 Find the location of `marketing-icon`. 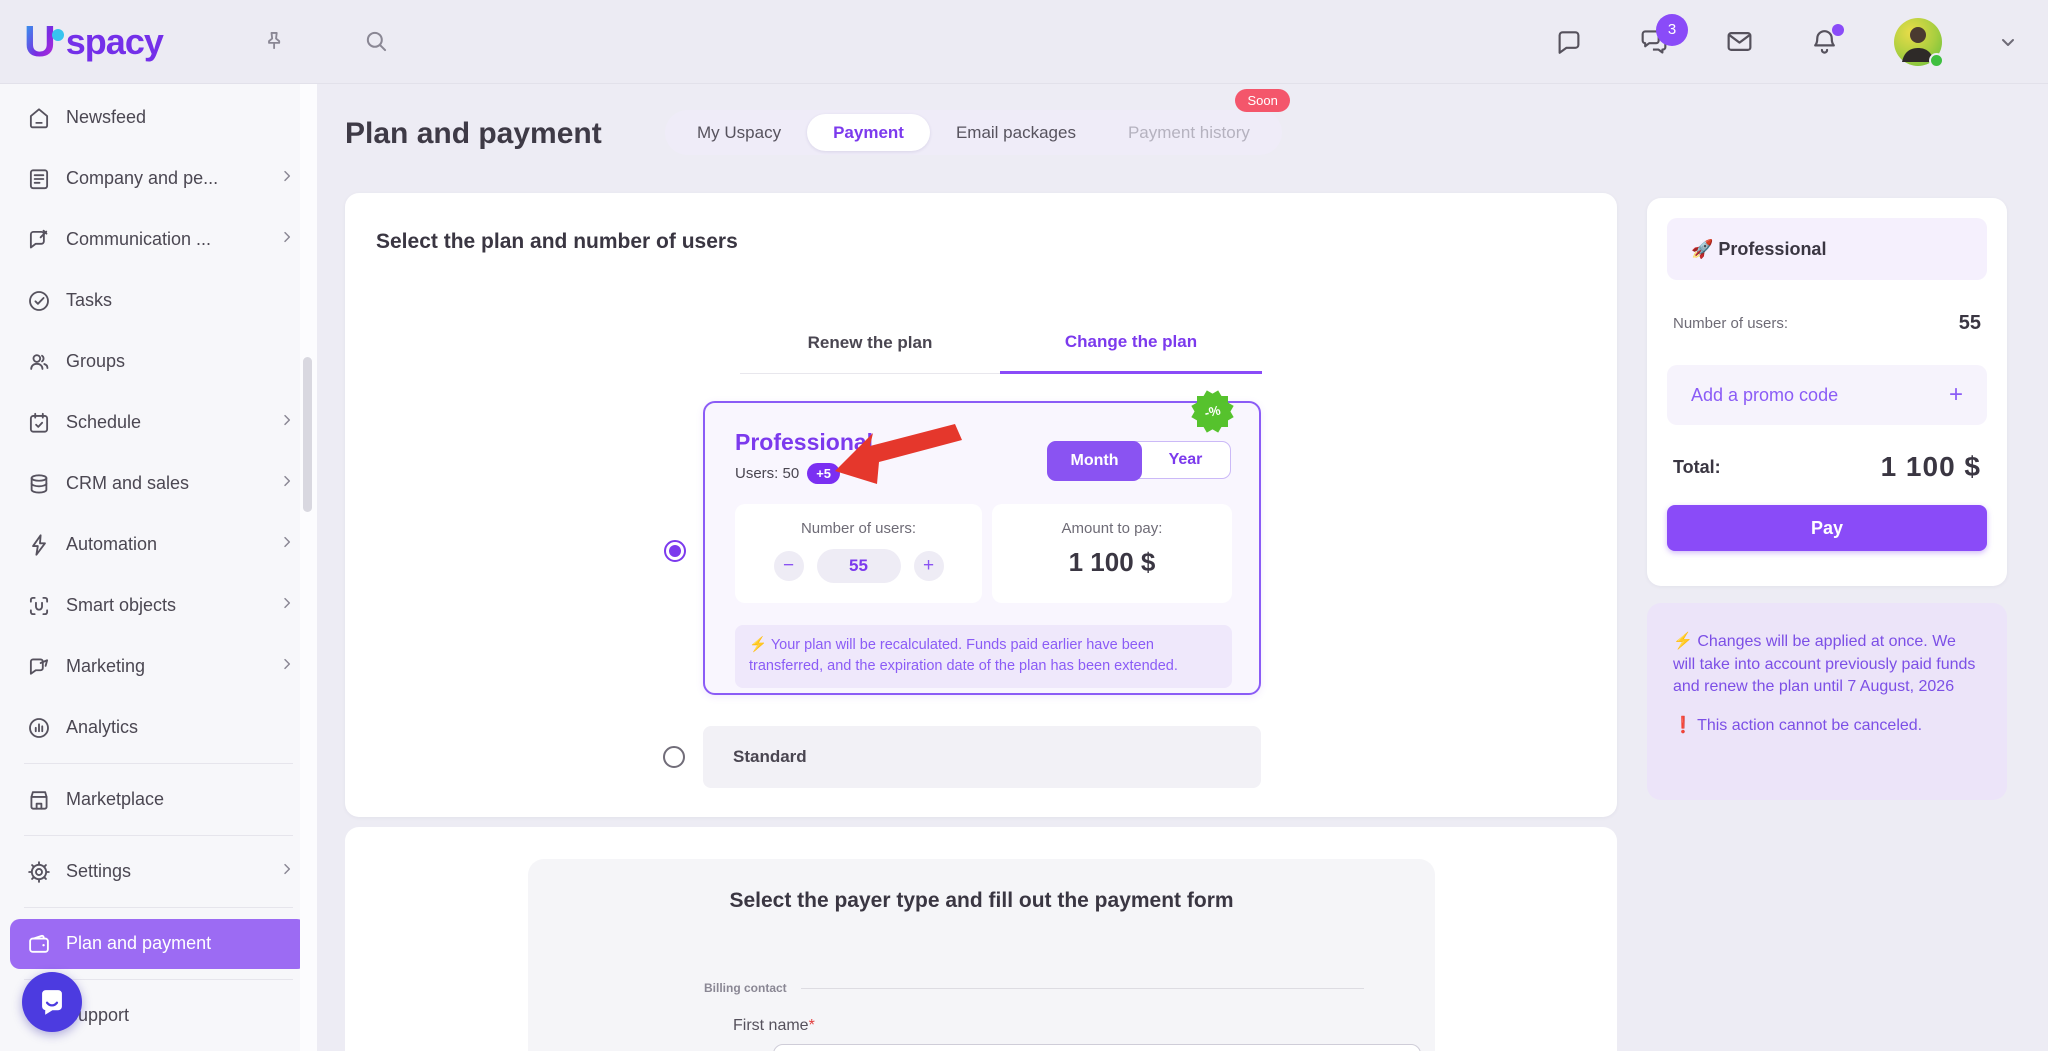

marketing-icon is located at coordinates (39, 667).